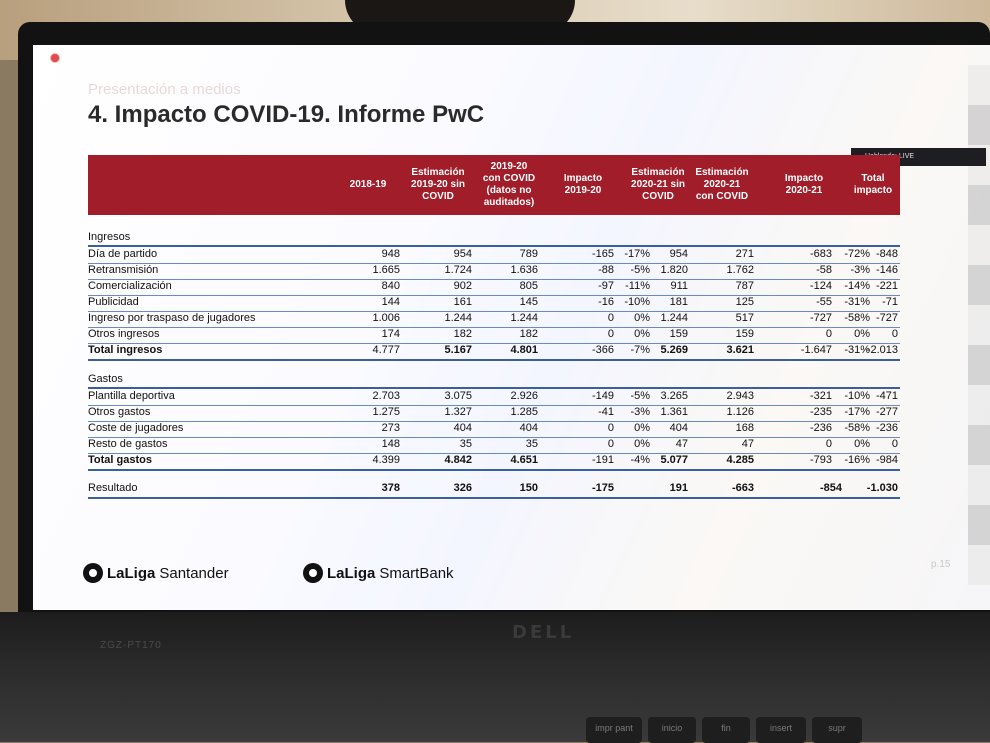 Image resolution: width=990 pixels, height=743 pixels. What do you see at coordinates (640, 270) in the screenshot?
I see `cell: -5%` at bounding box center [640, 270].